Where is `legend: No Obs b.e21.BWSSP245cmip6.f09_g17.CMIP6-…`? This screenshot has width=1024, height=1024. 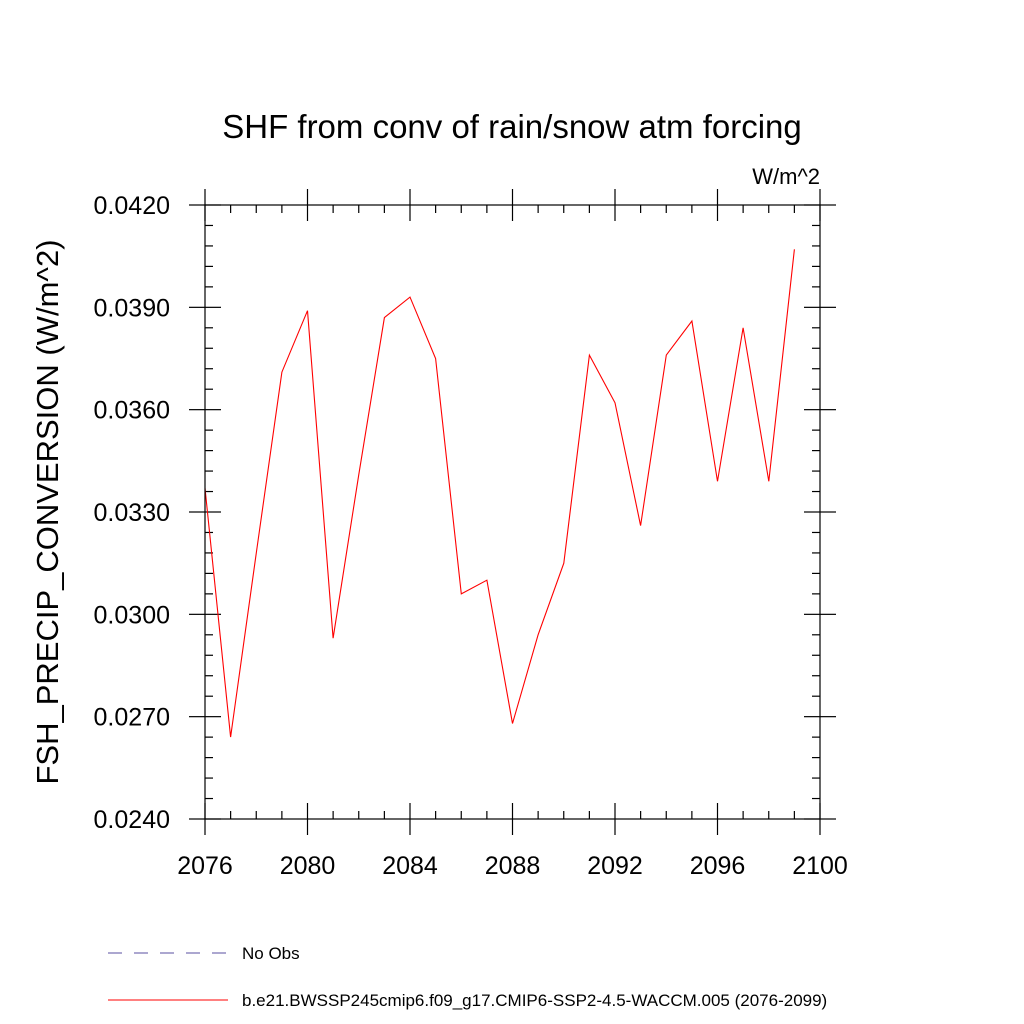
legend: No Obs b.e21.BWSSP245cmip6.f09_g17.CMIP6-… is located at coordinates (467, 977).